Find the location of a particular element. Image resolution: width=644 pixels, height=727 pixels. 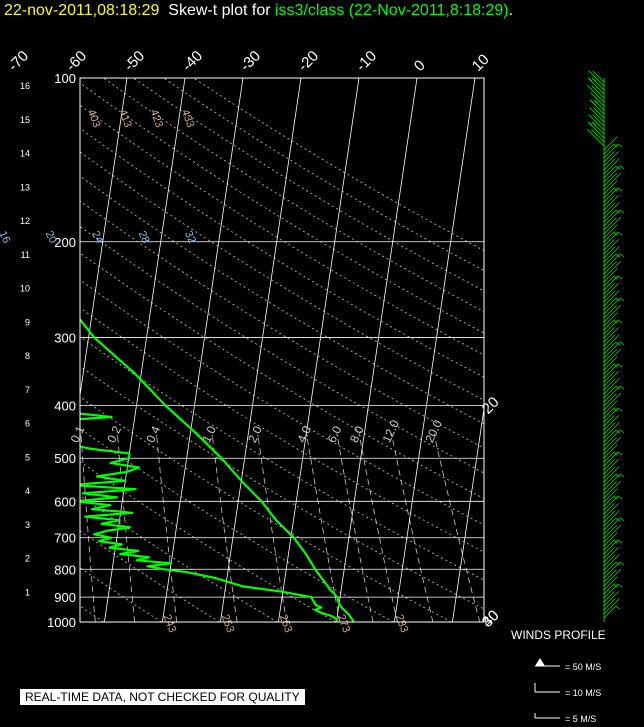

height-tick-label: 6 is located at coordinates (27, 424).